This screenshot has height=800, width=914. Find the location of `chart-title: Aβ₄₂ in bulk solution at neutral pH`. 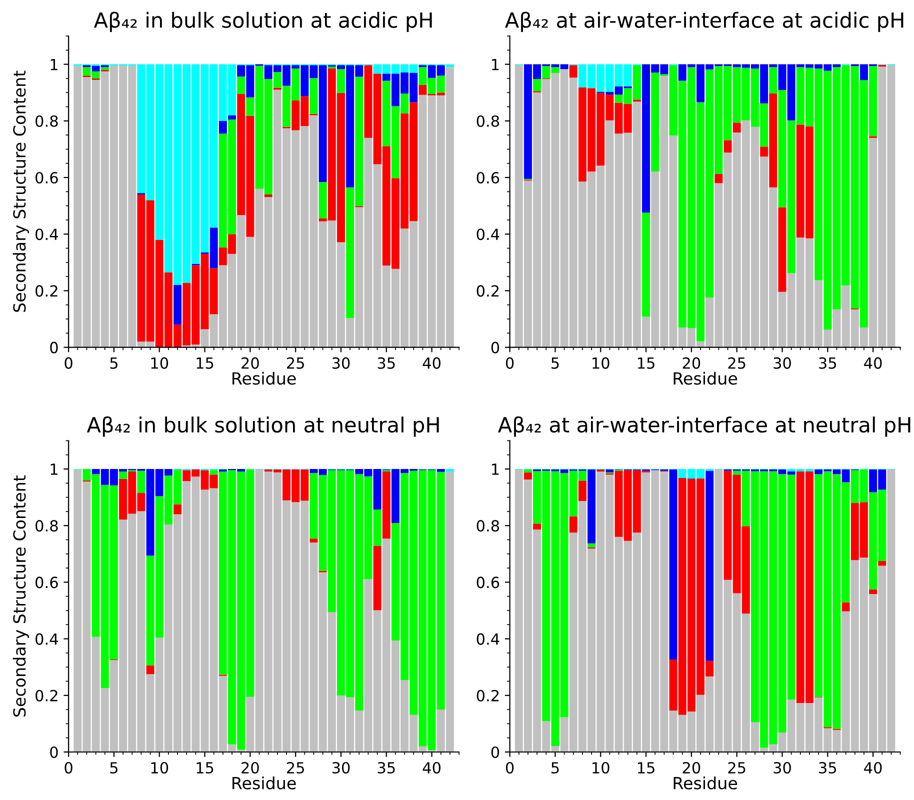

chart-title: Aβ₄₂ in bulk solution at neutral pH is located at coordinates (262, 426).